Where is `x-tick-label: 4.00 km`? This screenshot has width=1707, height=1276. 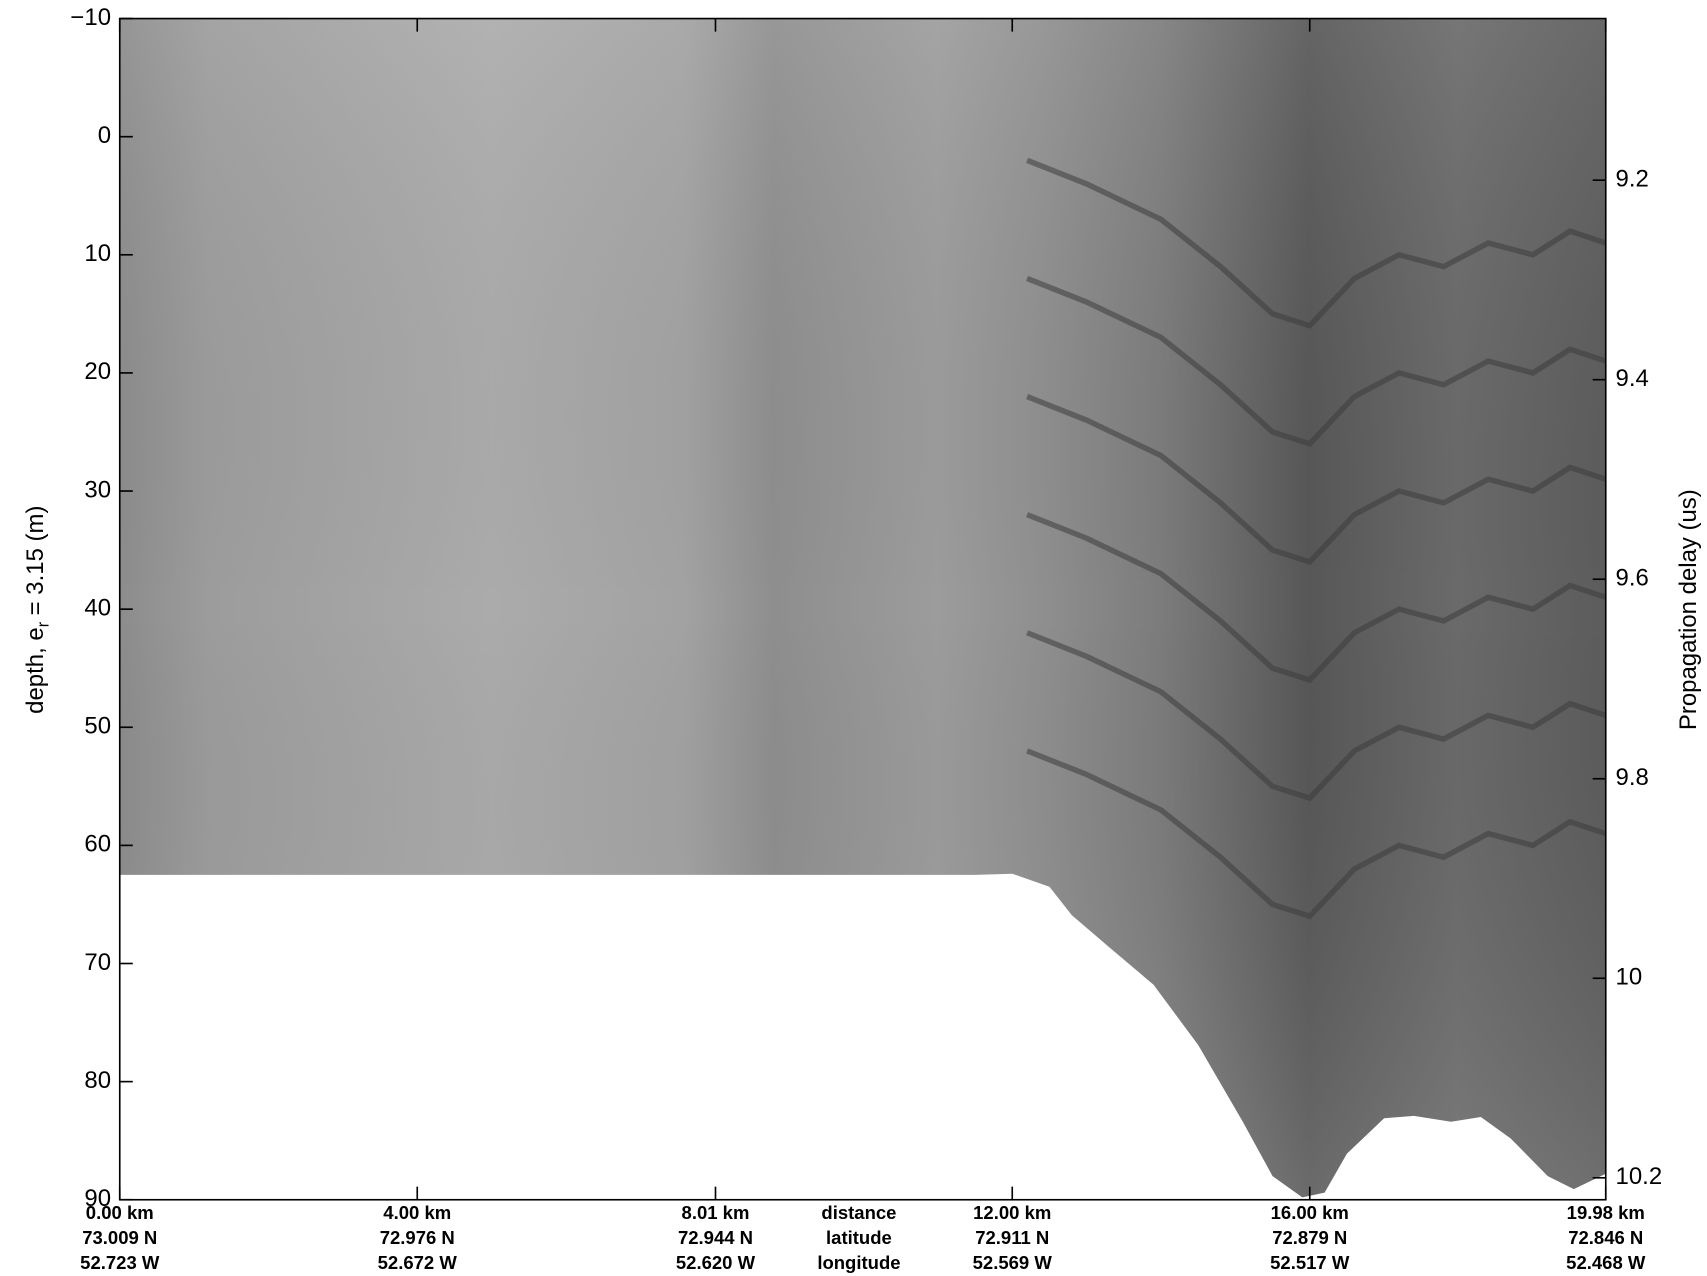 x-tick-label: 4.00 km is located at coordinates (417, 1212).